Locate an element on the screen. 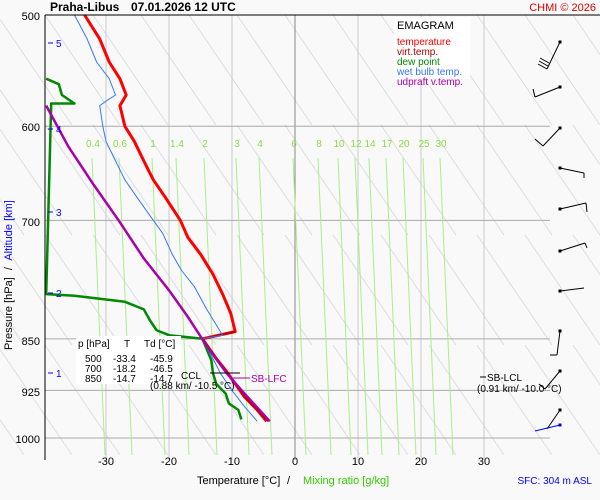 Image resolution: width=600 pixels, height=500 pixels. p-tick-700: 700 is located at coordinates (31, 223).